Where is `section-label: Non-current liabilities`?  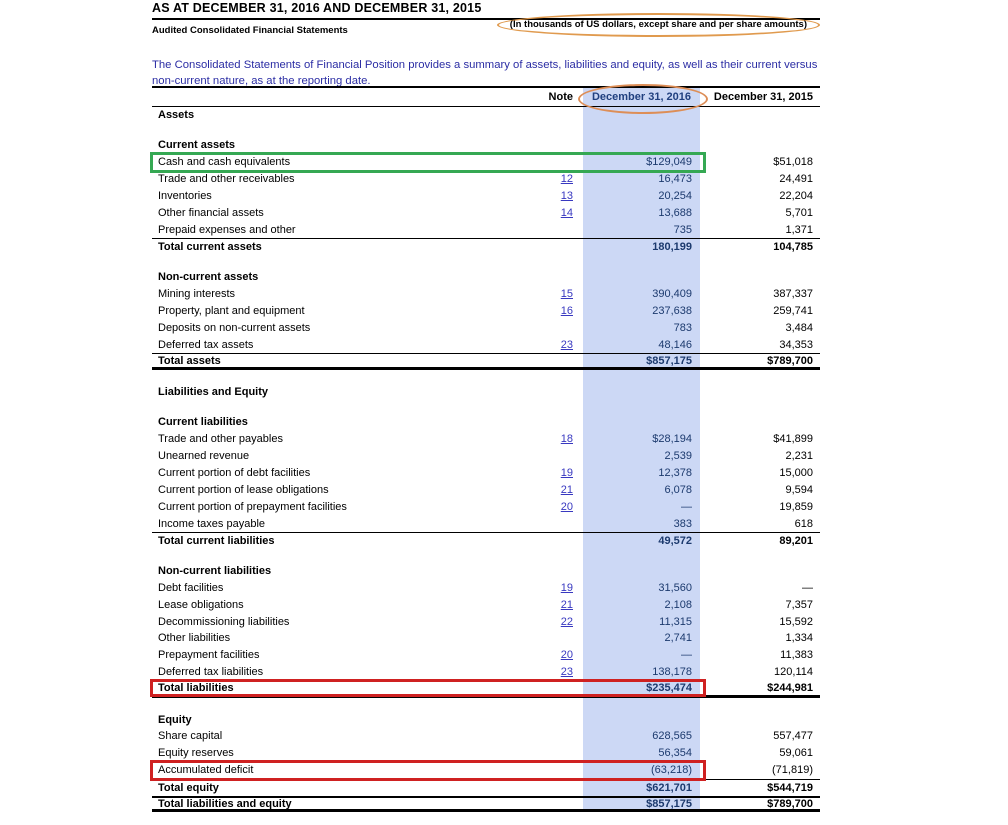 section-label: Non-current liabilities is located at coordinates (215, 570).